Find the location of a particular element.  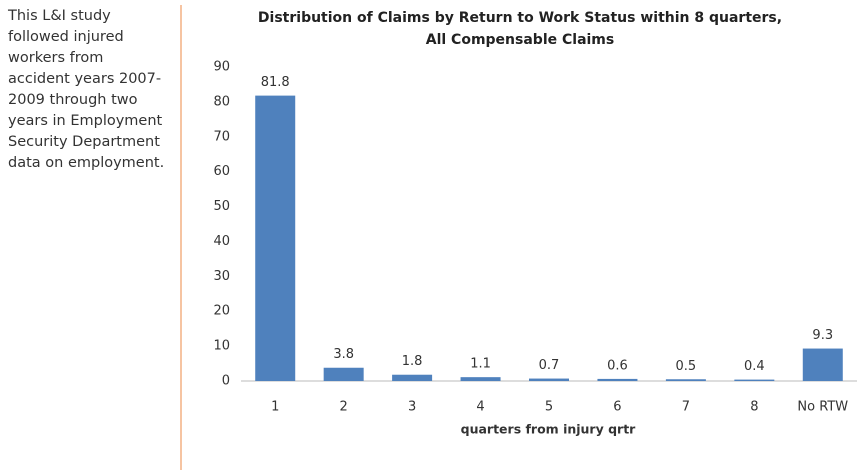

note-line: 2009 through two is located at coordinates (73, 100).